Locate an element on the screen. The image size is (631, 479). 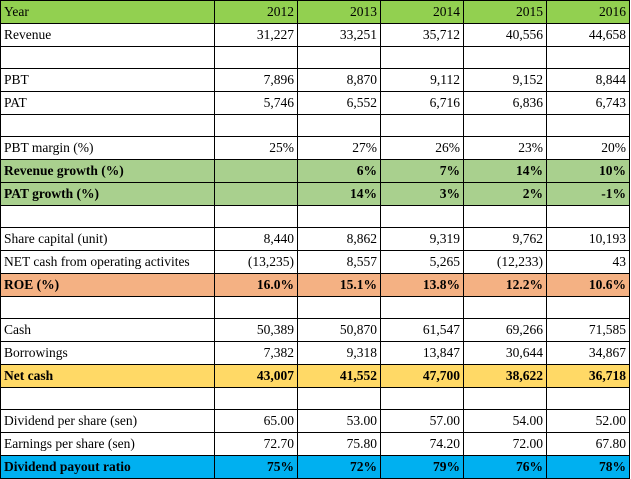
year-cell: 2014 is located at coordinates (422, 12).